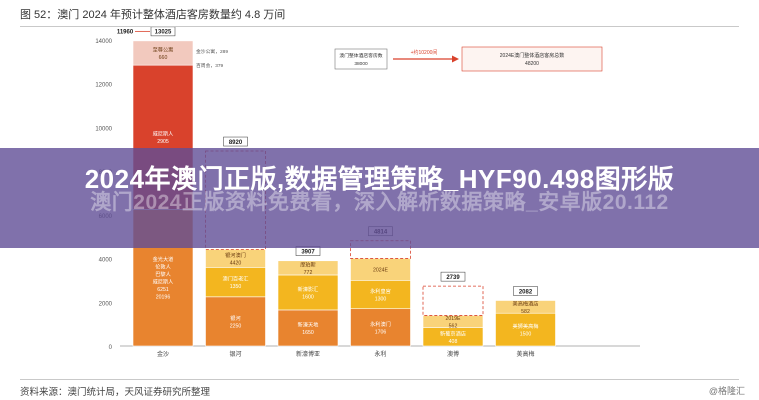 This screenshot has height=400, width=759. Describe the element at coordinates (380, 291) in the screenshot. I see `segment-label: 永利皇宫` at that location.